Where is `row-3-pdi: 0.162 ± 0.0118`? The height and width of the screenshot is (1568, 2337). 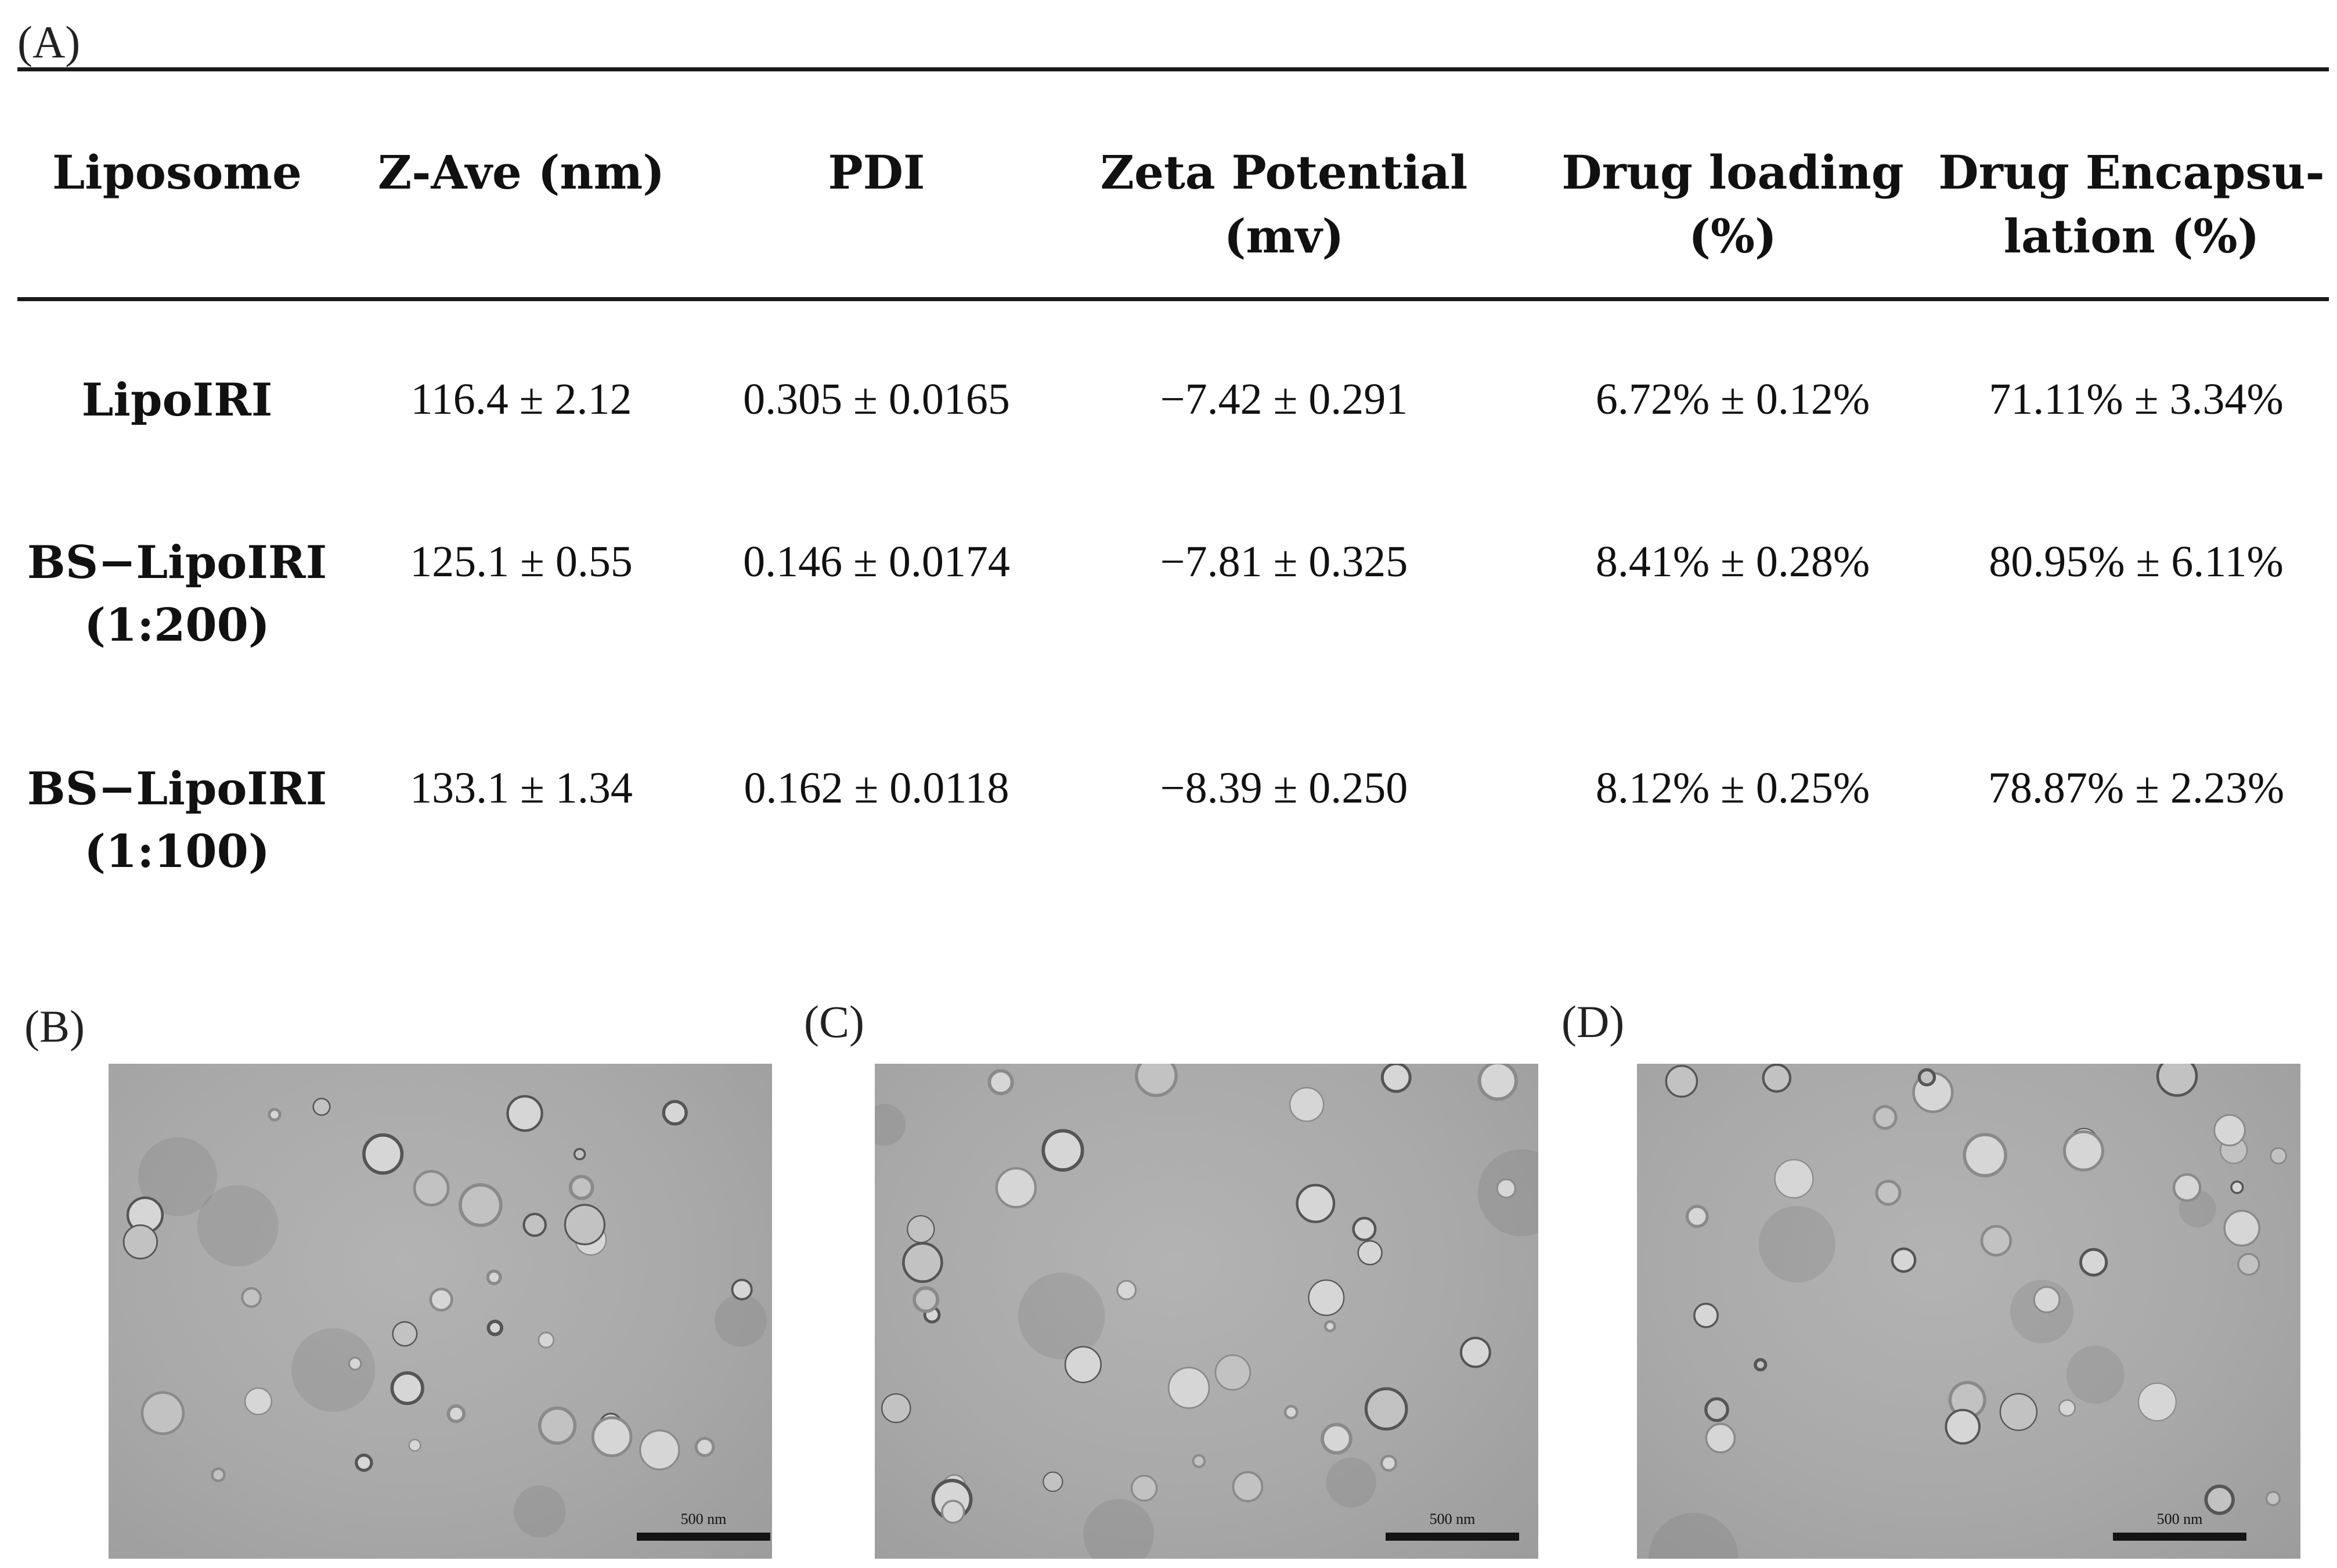
row-3-pdi: 0.162 ± 0.0118 is located at coordinates (876, 788).